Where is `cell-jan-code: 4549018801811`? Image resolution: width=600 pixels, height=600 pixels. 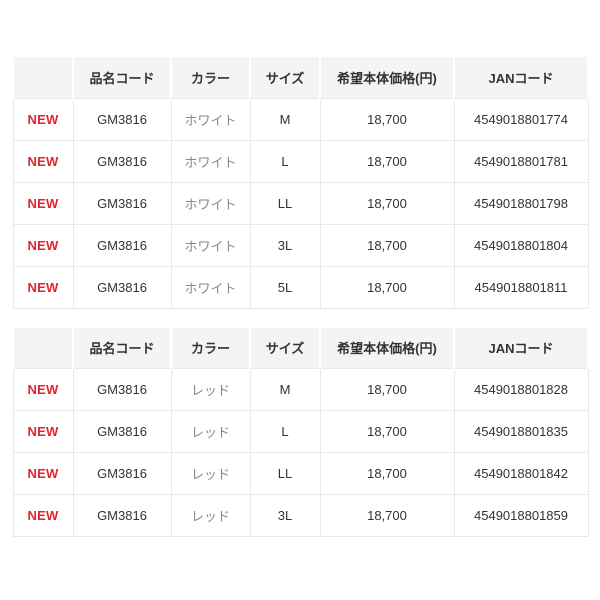 cell-jan-code: 4549018801811 is located at coordinates (521, 287).